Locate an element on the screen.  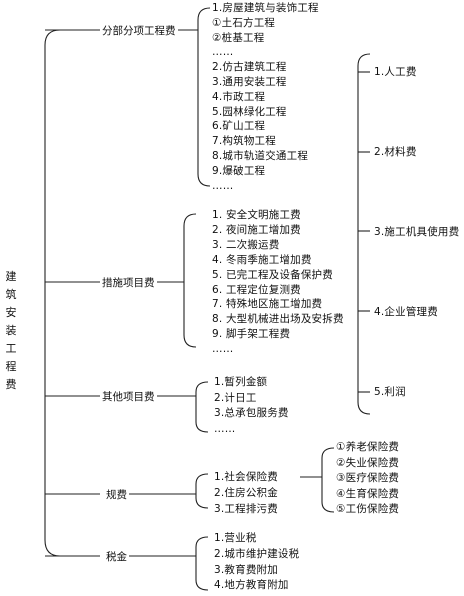
bracket-components is located at coordinates (364, 234).